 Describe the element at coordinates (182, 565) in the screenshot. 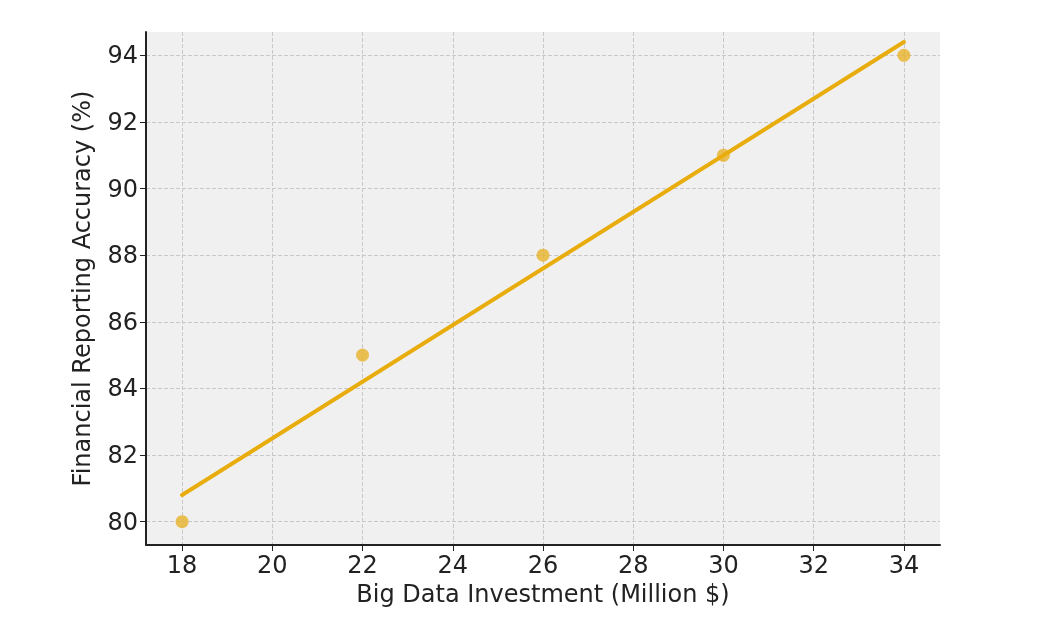

I see `x-tick-label: 18` at that location.